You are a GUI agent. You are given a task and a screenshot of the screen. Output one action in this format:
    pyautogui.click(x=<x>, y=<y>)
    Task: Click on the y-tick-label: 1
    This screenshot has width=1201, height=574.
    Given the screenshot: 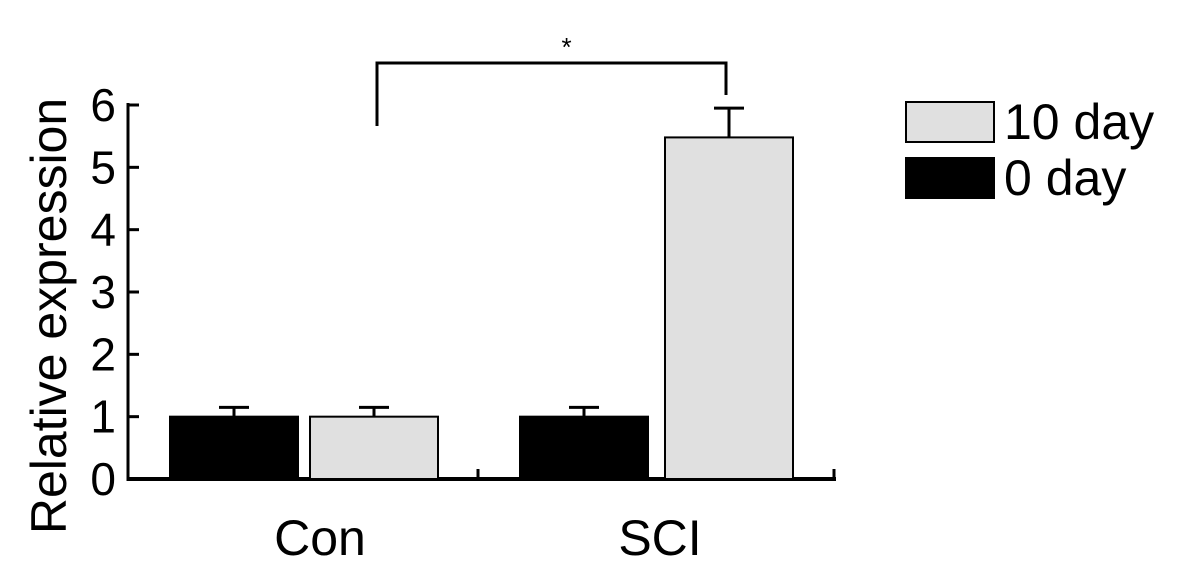 What is the action you would take?
    pyautogui.click(x=103, y=417)
    